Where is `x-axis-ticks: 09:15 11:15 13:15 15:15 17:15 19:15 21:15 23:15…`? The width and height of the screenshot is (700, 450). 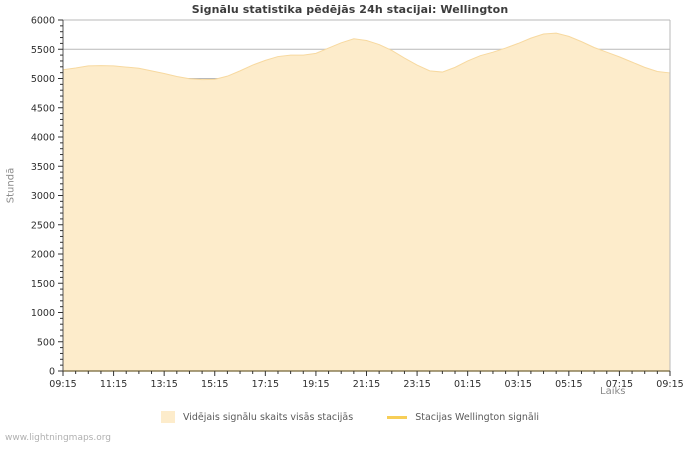 x-axis-ticks: 09:15 11:15 13:15 15:15 17:15 19:15 21:15 23:15… is located at coordinates (366, 380).